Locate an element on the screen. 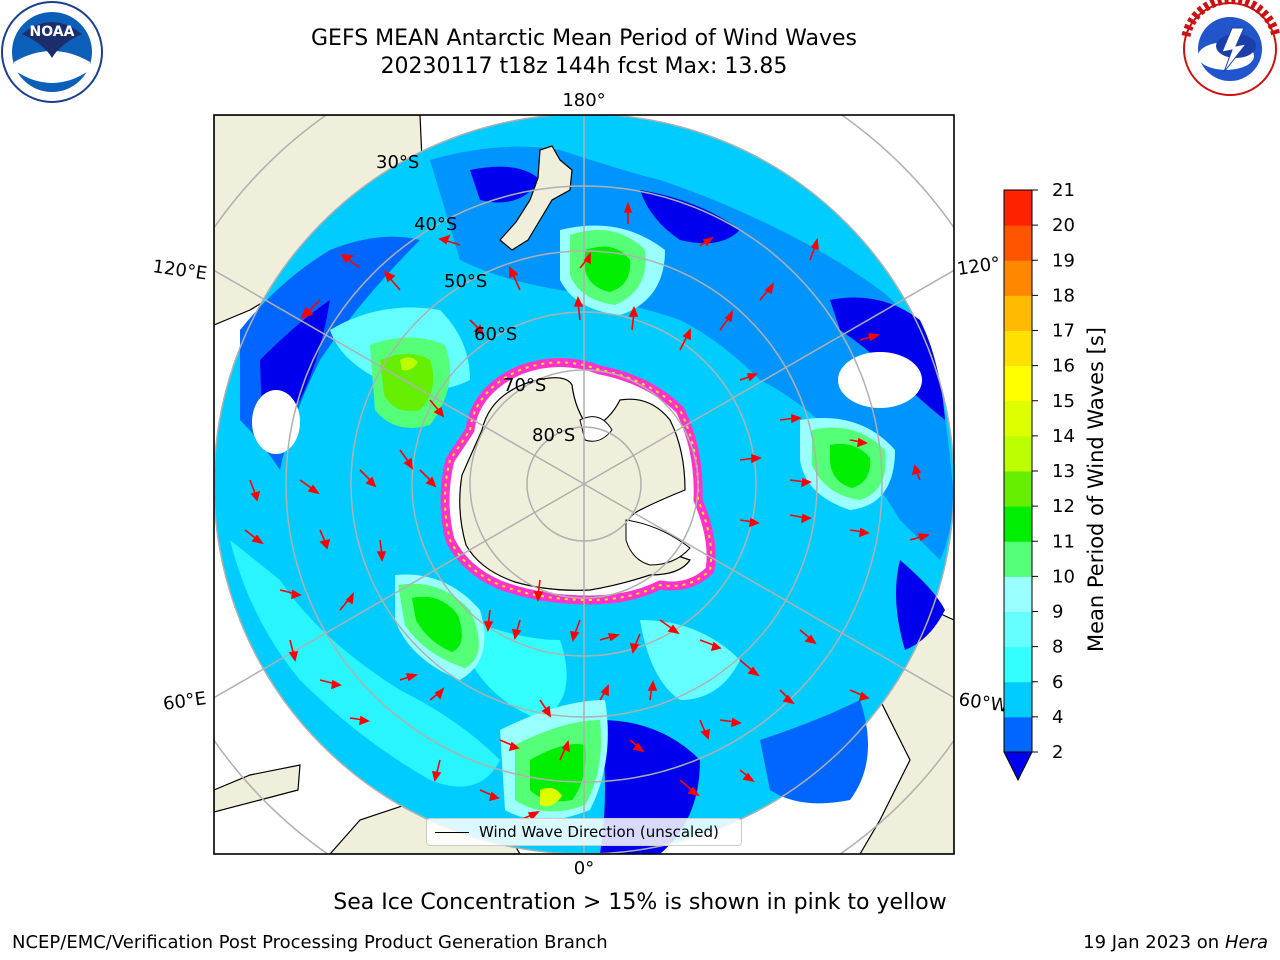 The height and width of the screenshot is (960, 1280). lat-label-60s: 60°S is located at coordinates (495, 334).